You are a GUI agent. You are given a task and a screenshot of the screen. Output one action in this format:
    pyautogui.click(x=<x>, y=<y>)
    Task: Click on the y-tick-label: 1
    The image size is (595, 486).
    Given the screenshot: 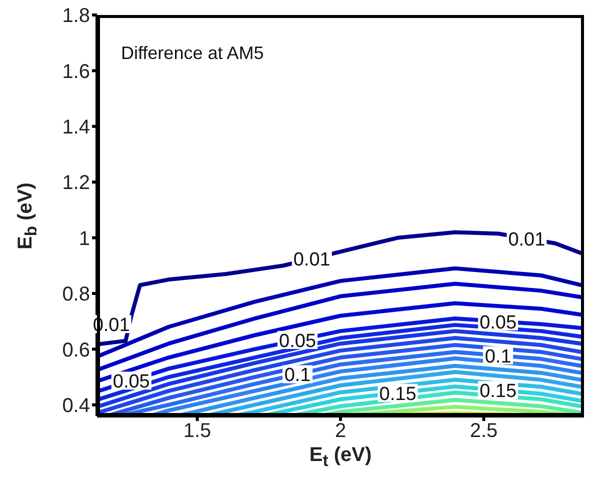 What is the action you would take?
    pyautogui.click(x=84, y=239)
    